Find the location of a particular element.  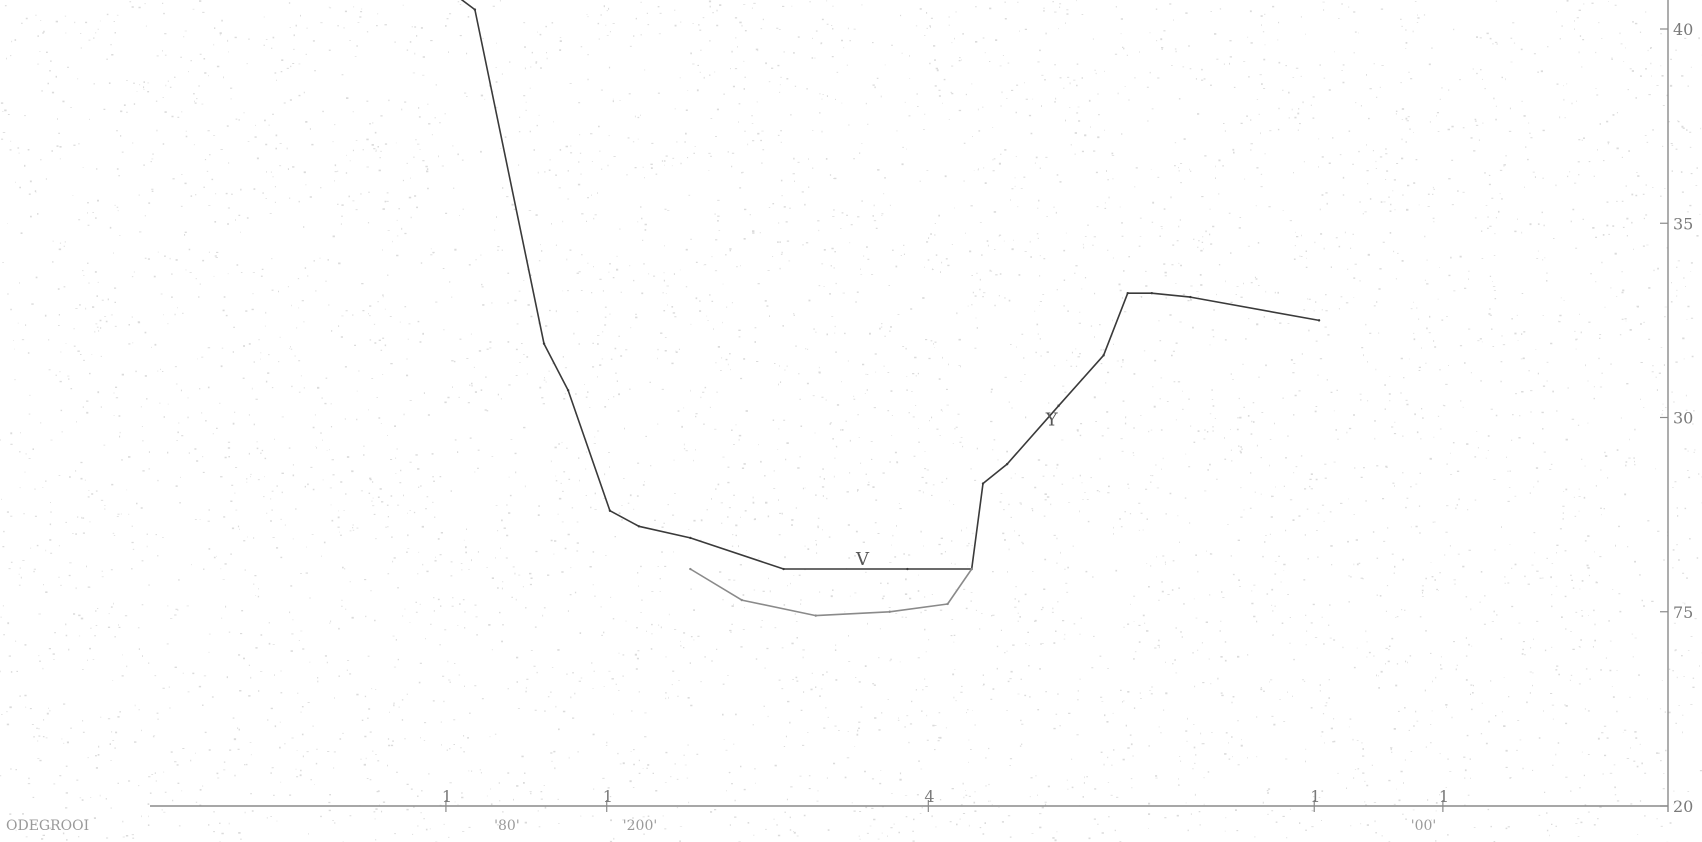

y-tick-label: 35 is located at coordinates (1683, 223).